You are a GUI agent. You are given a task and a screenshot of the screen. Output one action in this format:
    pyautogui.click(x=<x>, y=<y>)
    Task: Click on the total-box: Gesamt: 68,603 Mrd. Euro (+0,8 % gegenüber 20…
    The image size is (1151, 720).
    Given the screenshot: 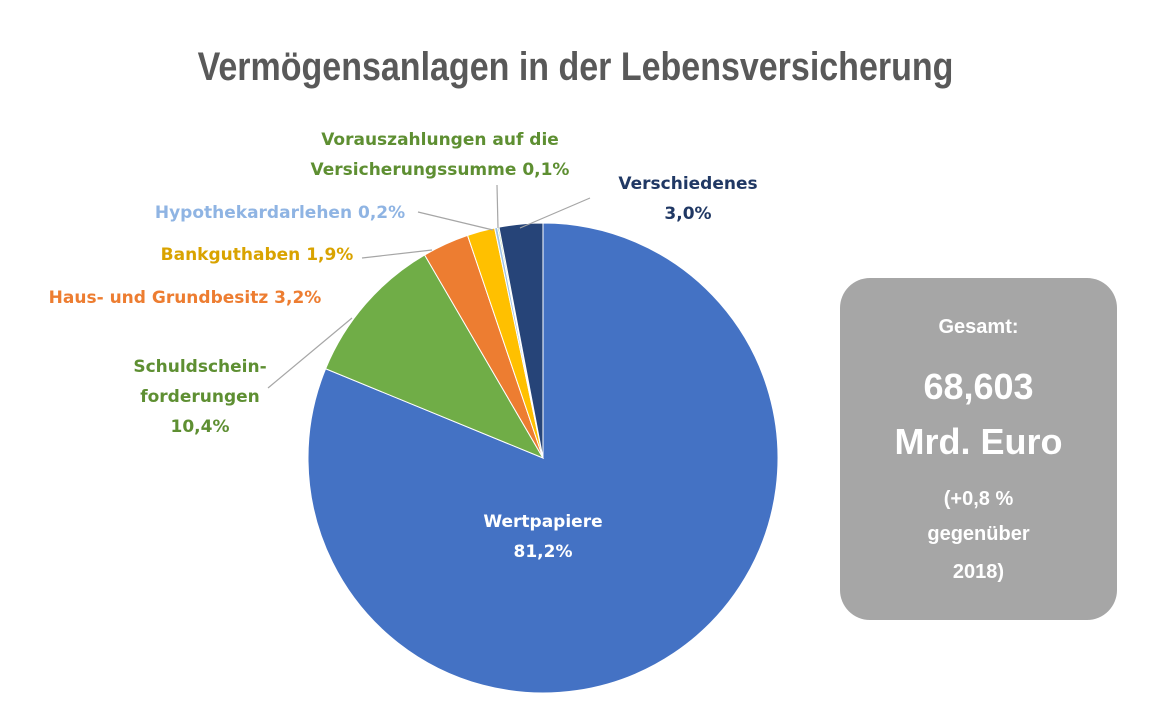 What is the action you would take?
    pyautogui.click(x=978, y=449)
    